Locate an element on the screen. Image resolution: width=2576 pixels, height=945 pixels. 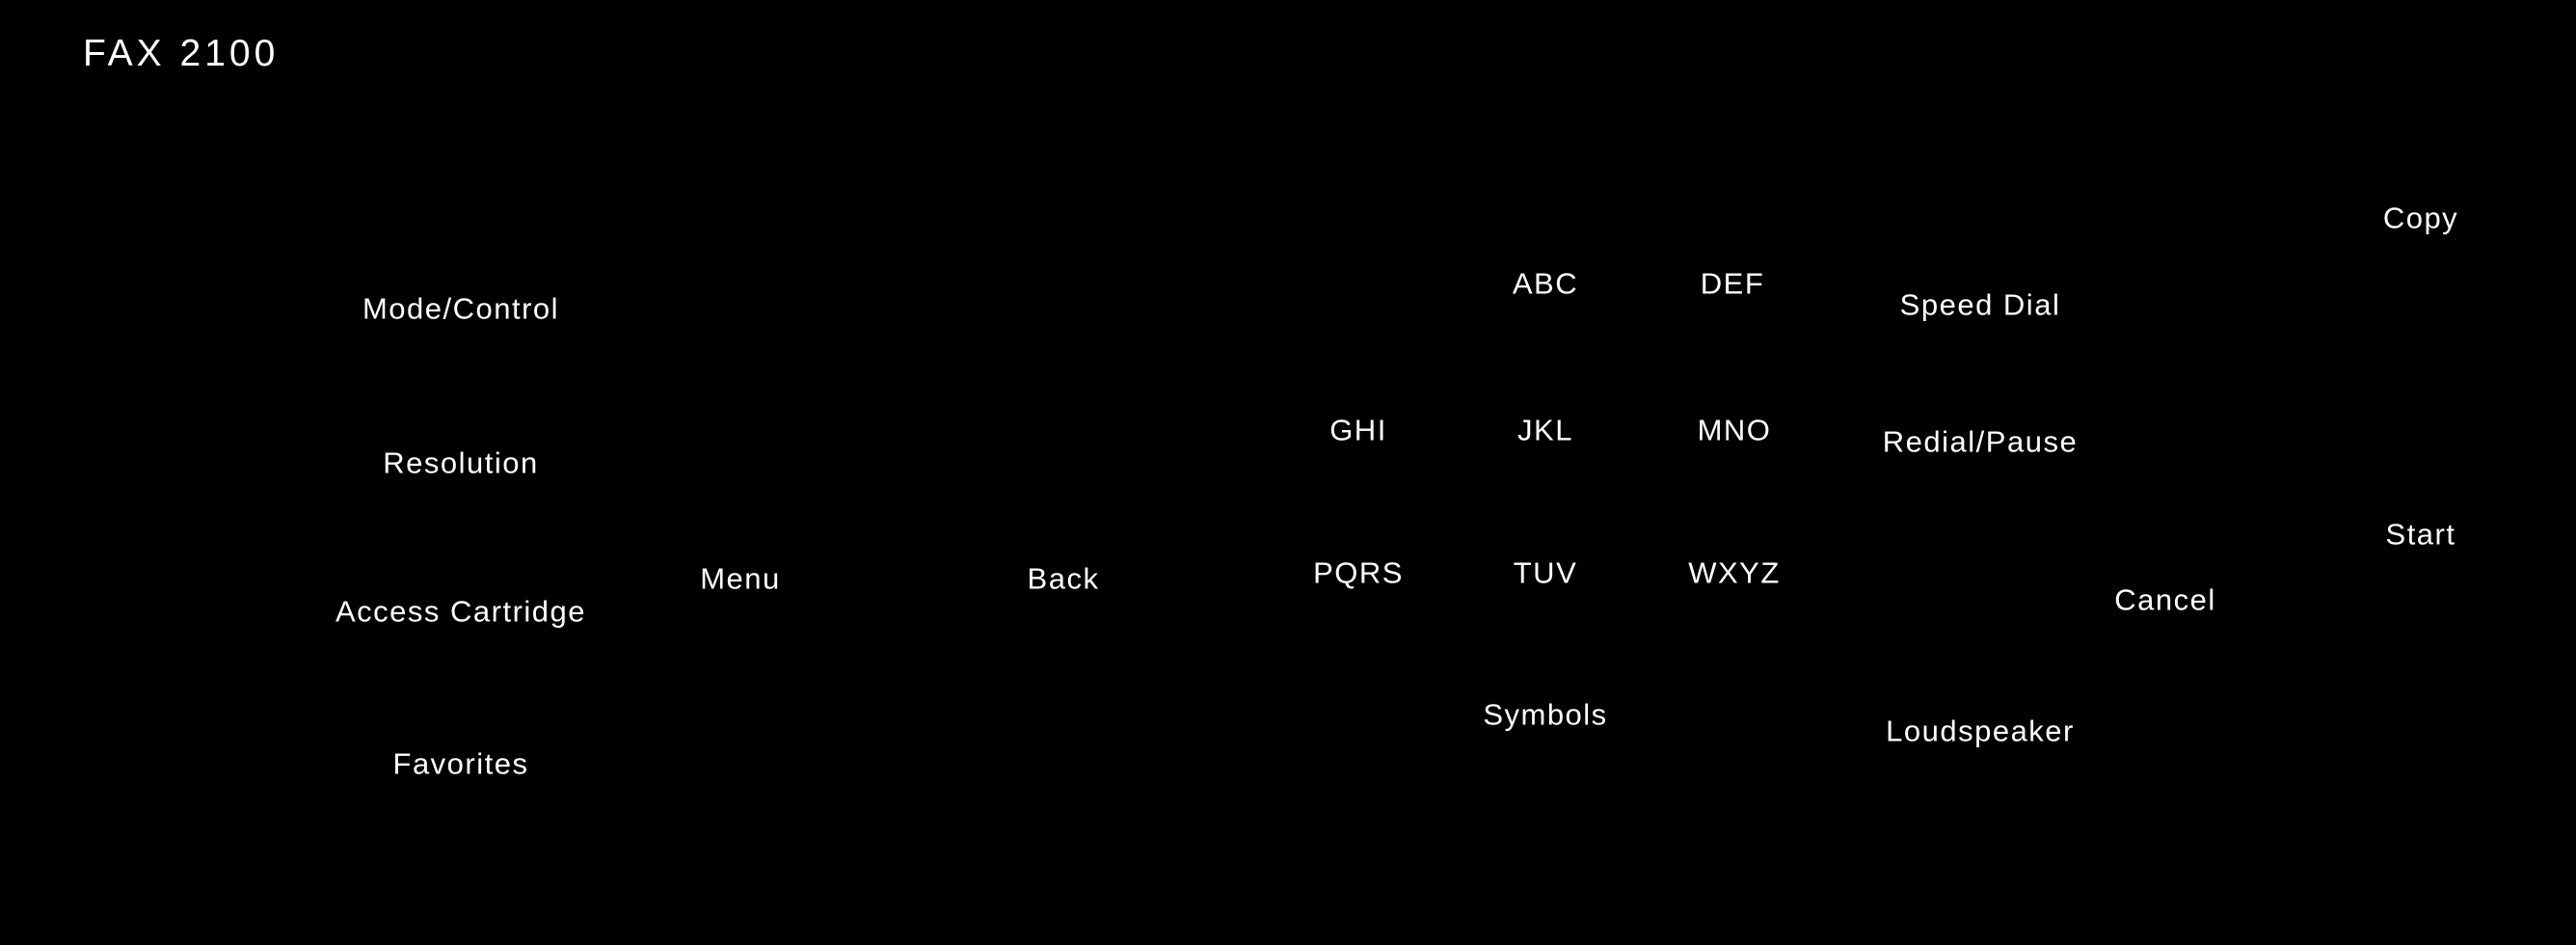
cancel-button: Cancel is located at coordinates (2165, 599).